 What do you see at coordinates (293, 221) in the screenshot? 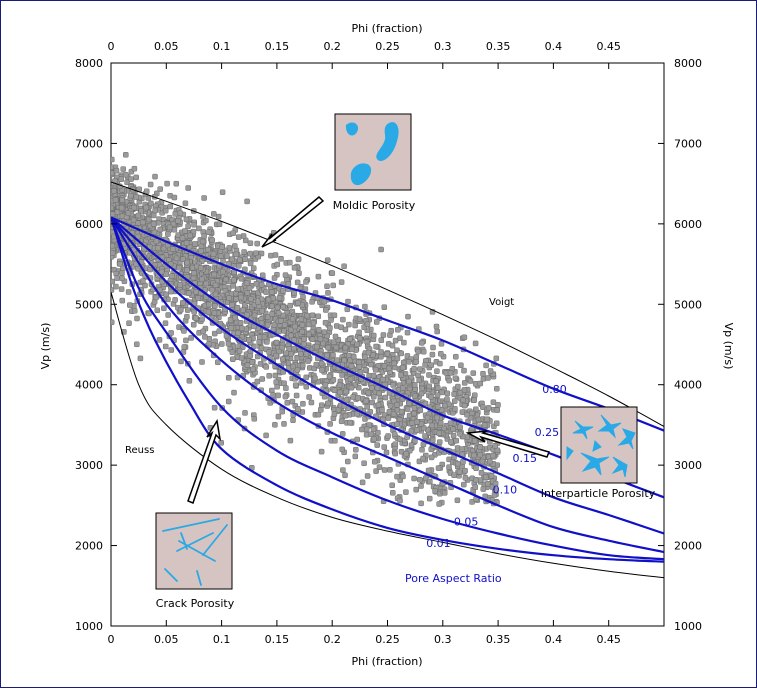
I see `moldic-arrow` at bounding box center [293, 221].